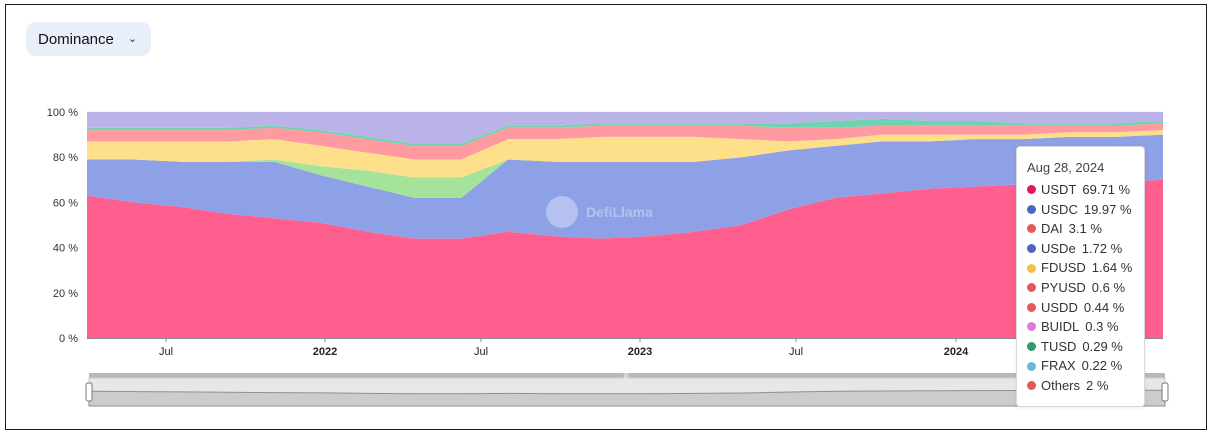 The height and width of the screenshot is (436, 1214). Describe the element at coordinates (1059, 189) in the screenshot. I see `tooltip-series-label: USDT` at that location.